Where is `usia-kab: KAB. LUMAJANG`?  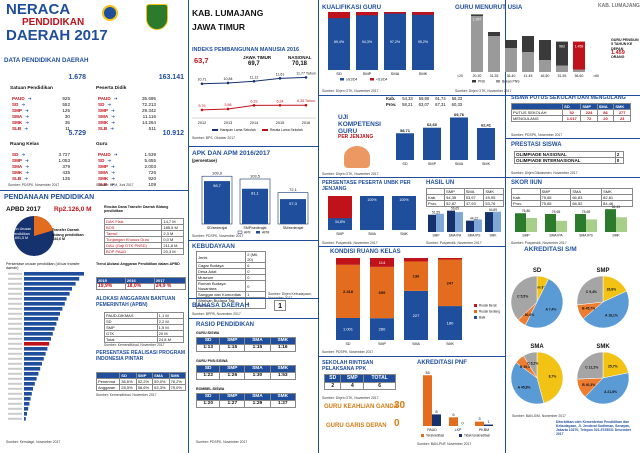
usia-kab: KAB. LUMAJANG is located at coordinates (619, 6).